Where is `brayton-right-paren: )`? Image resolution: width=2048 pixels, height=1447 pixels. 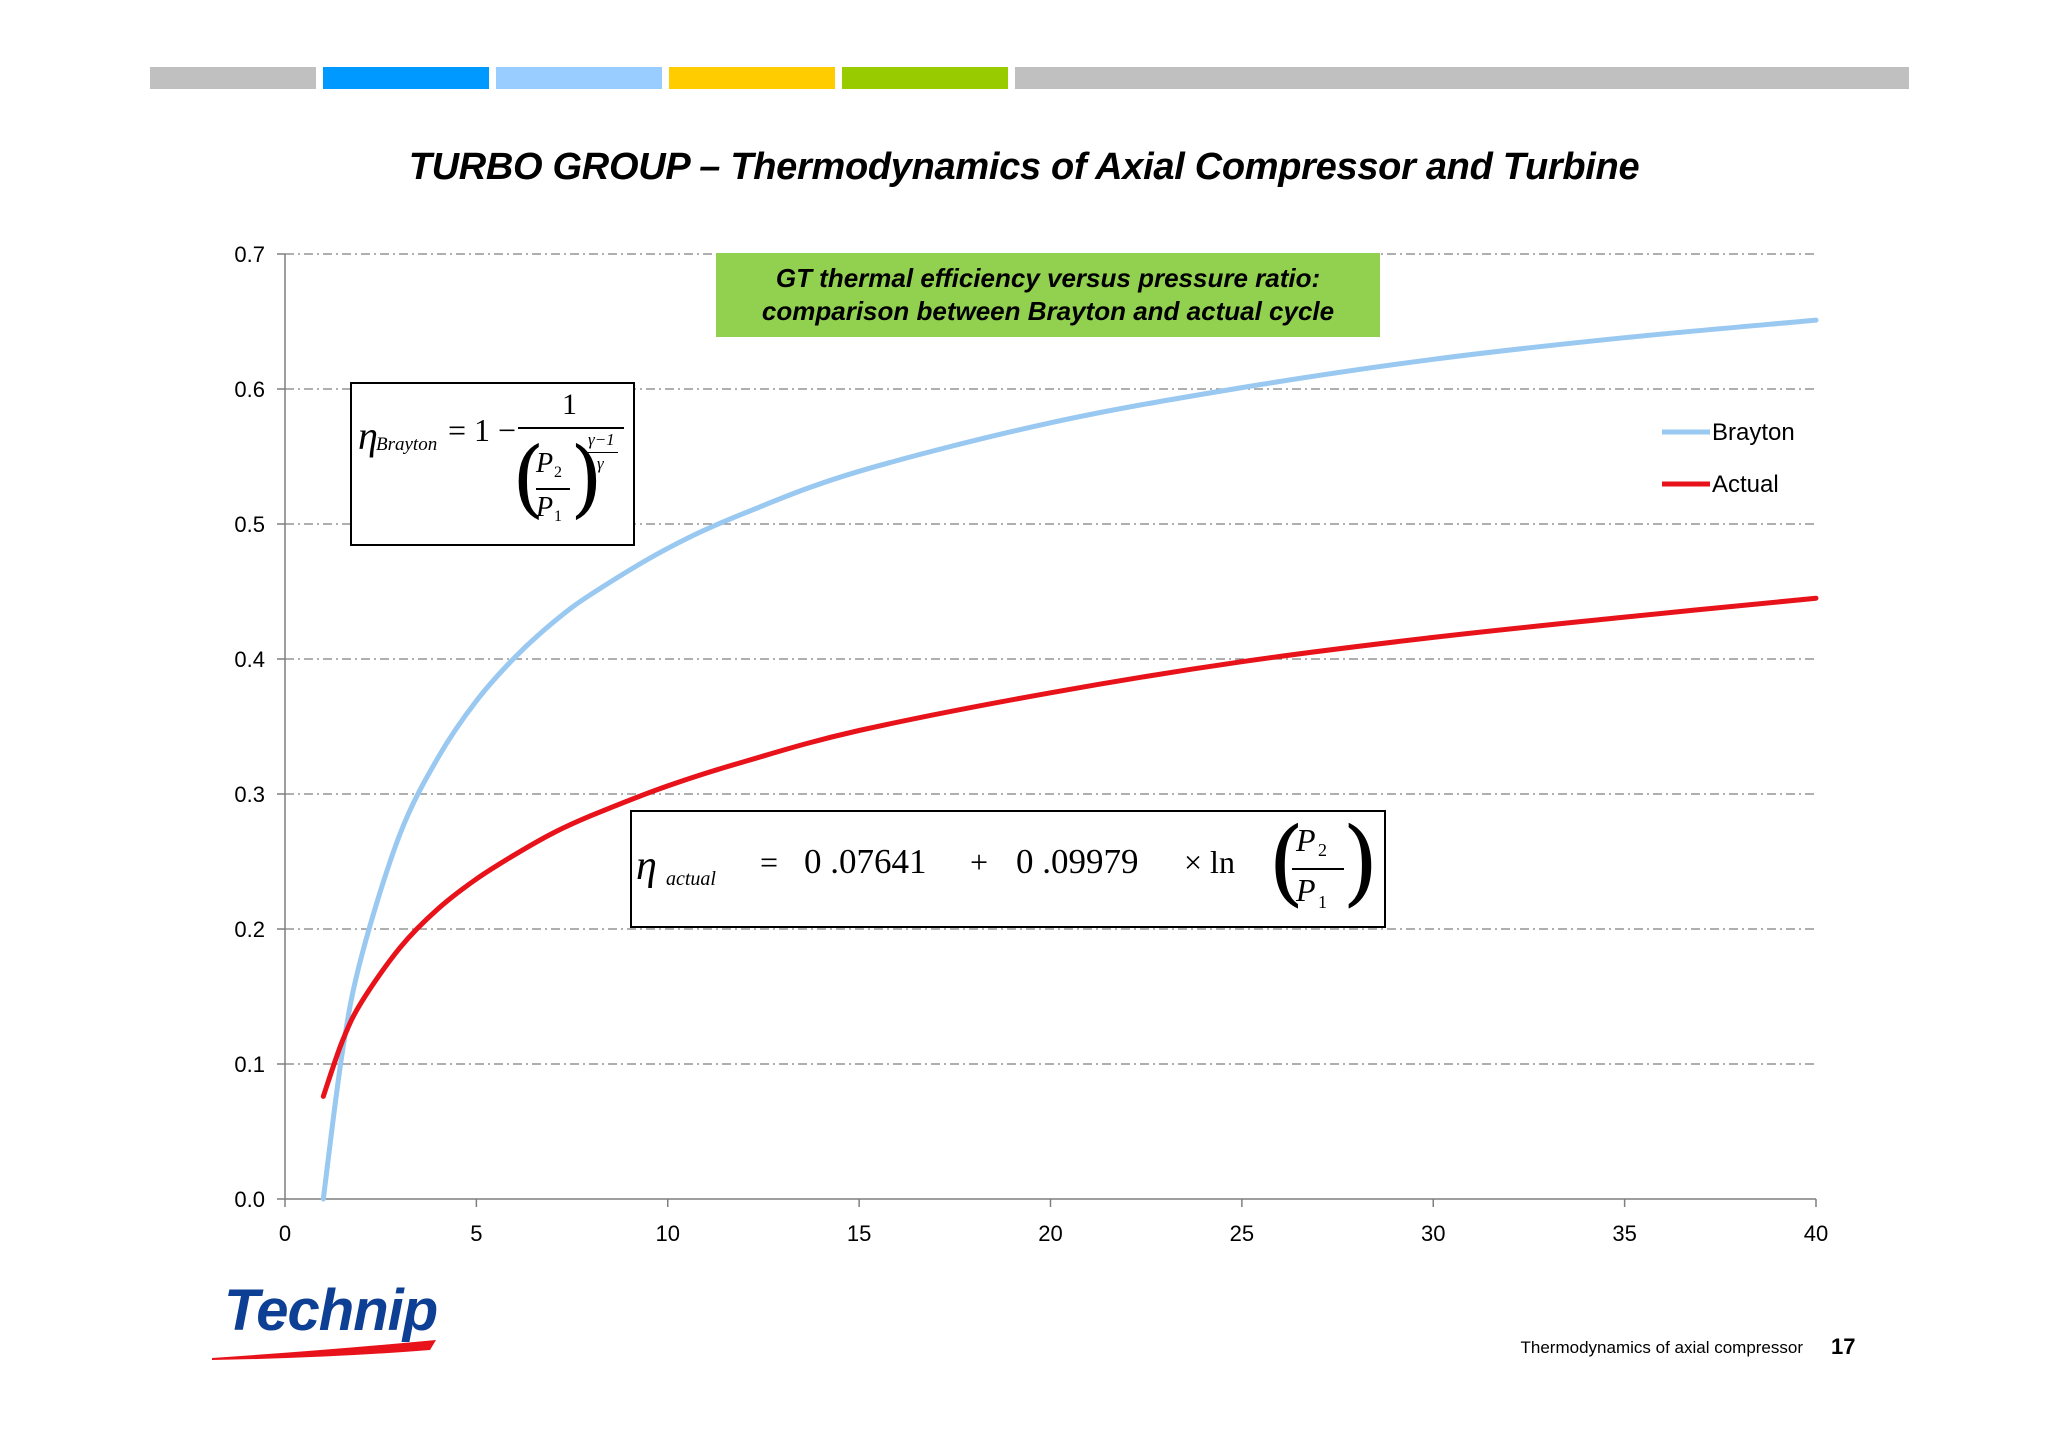 brayton-right-paren: ) is located at coordinates (586, 478).